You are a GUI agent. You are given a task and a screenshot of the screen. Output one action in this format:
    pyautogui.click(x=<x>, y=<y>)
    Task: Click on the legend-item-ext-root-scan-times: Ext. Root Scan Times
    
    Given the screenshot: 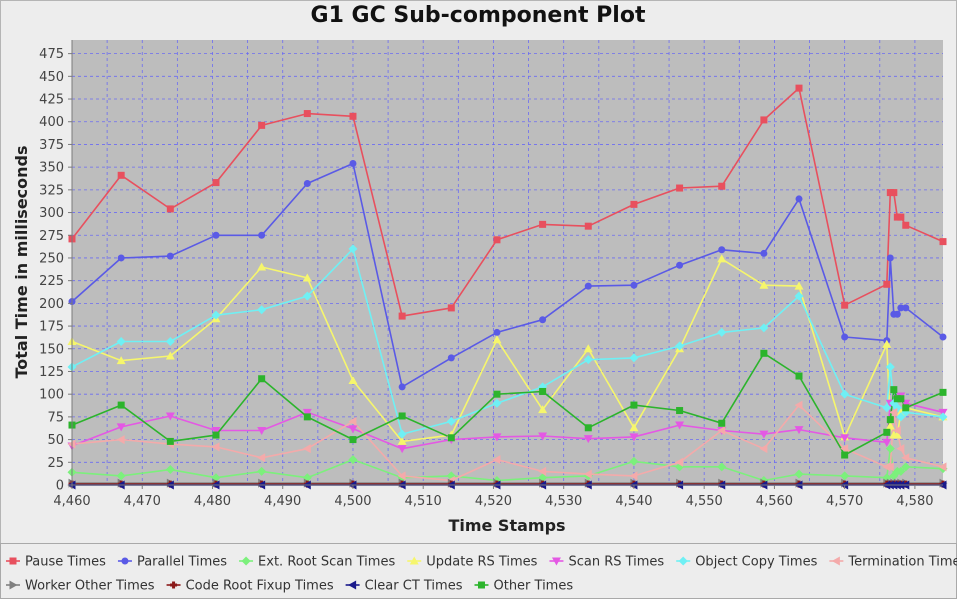 What is the action you would take?
    pyautogui.click(x=317, y=562)
    